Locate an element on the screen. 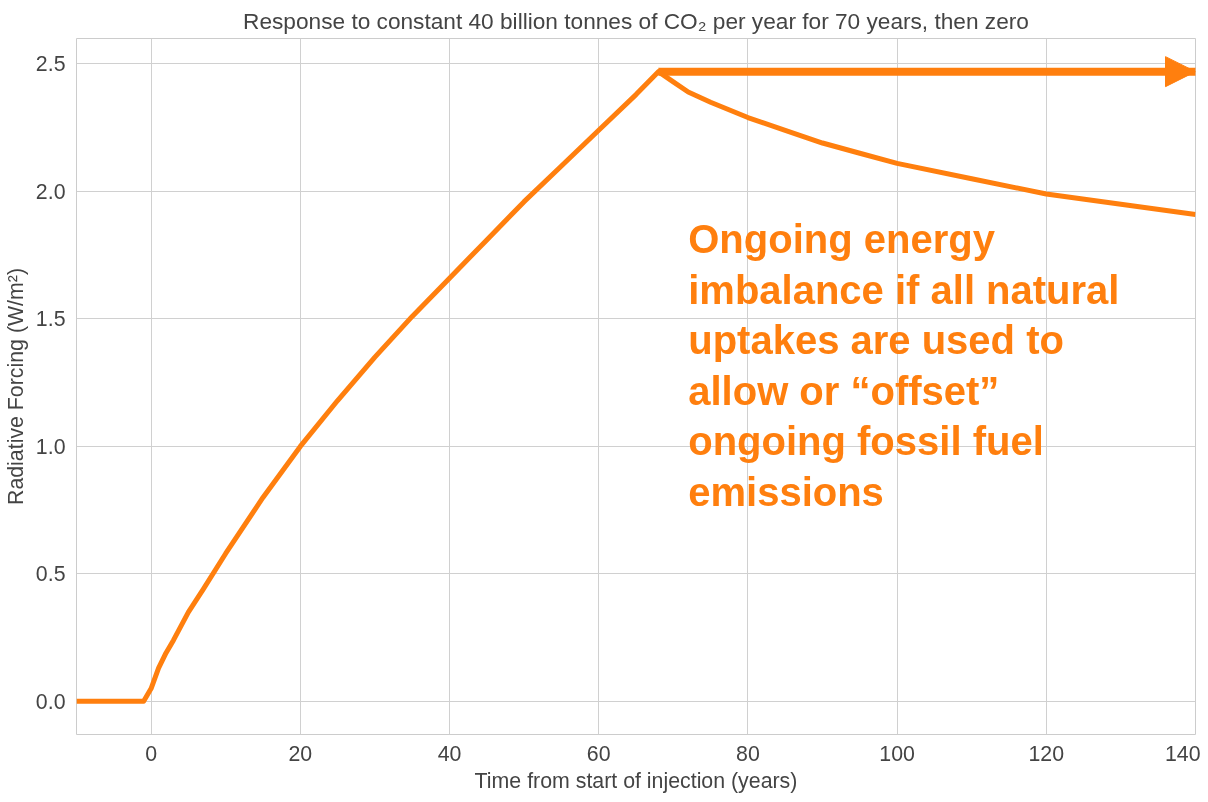 Image resolution: width=1208 pixels, height=802 pixels. chart-title: Response to constant 40 billion tonnes of CO₂ per year for 70 years, then zero is located at coordinates (636, 20).